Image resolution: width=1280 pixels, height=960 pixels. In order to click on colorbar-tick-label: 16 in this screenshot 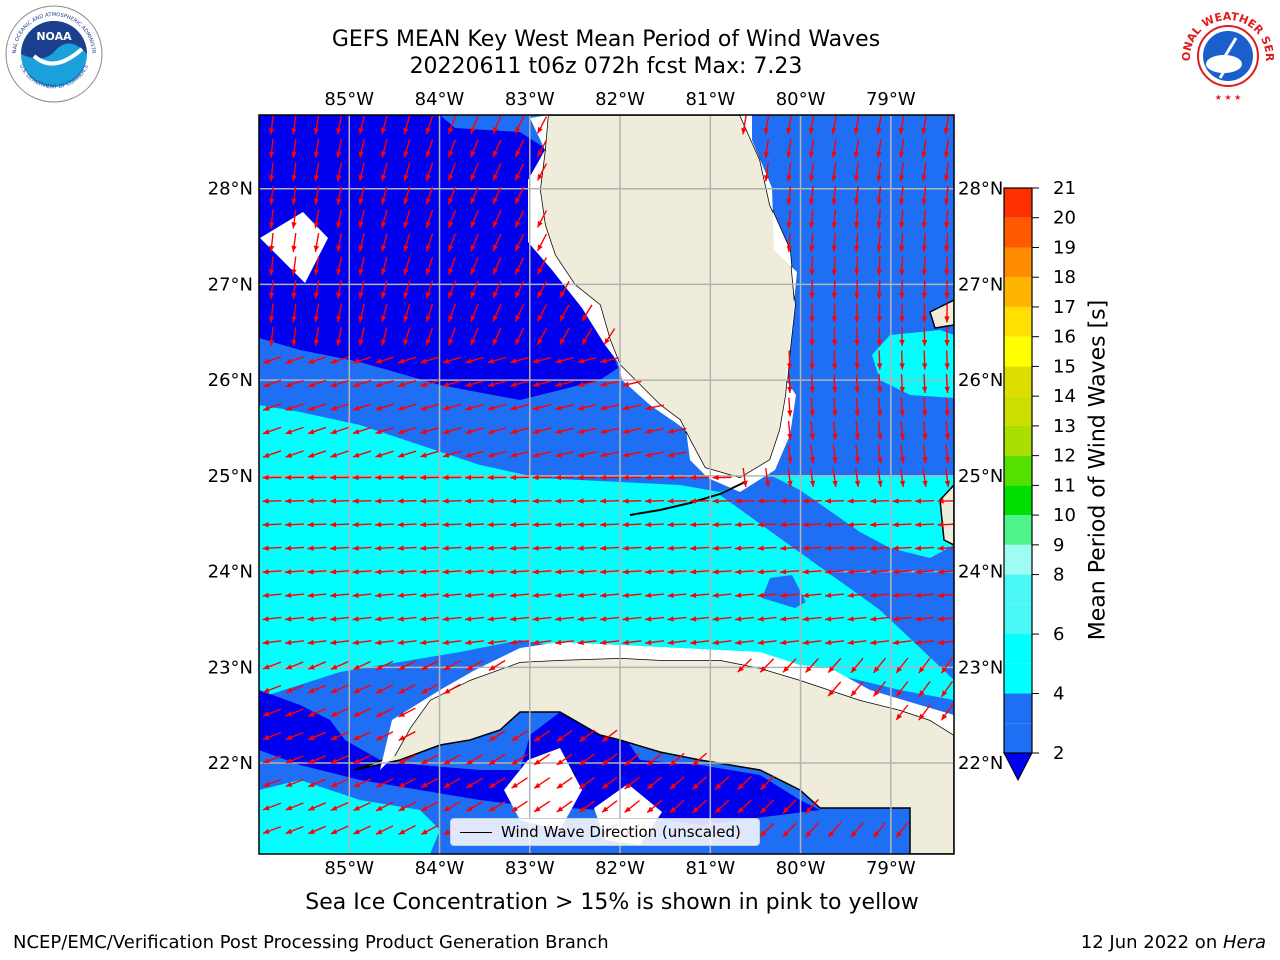, I will do `click(1064, 337)`.